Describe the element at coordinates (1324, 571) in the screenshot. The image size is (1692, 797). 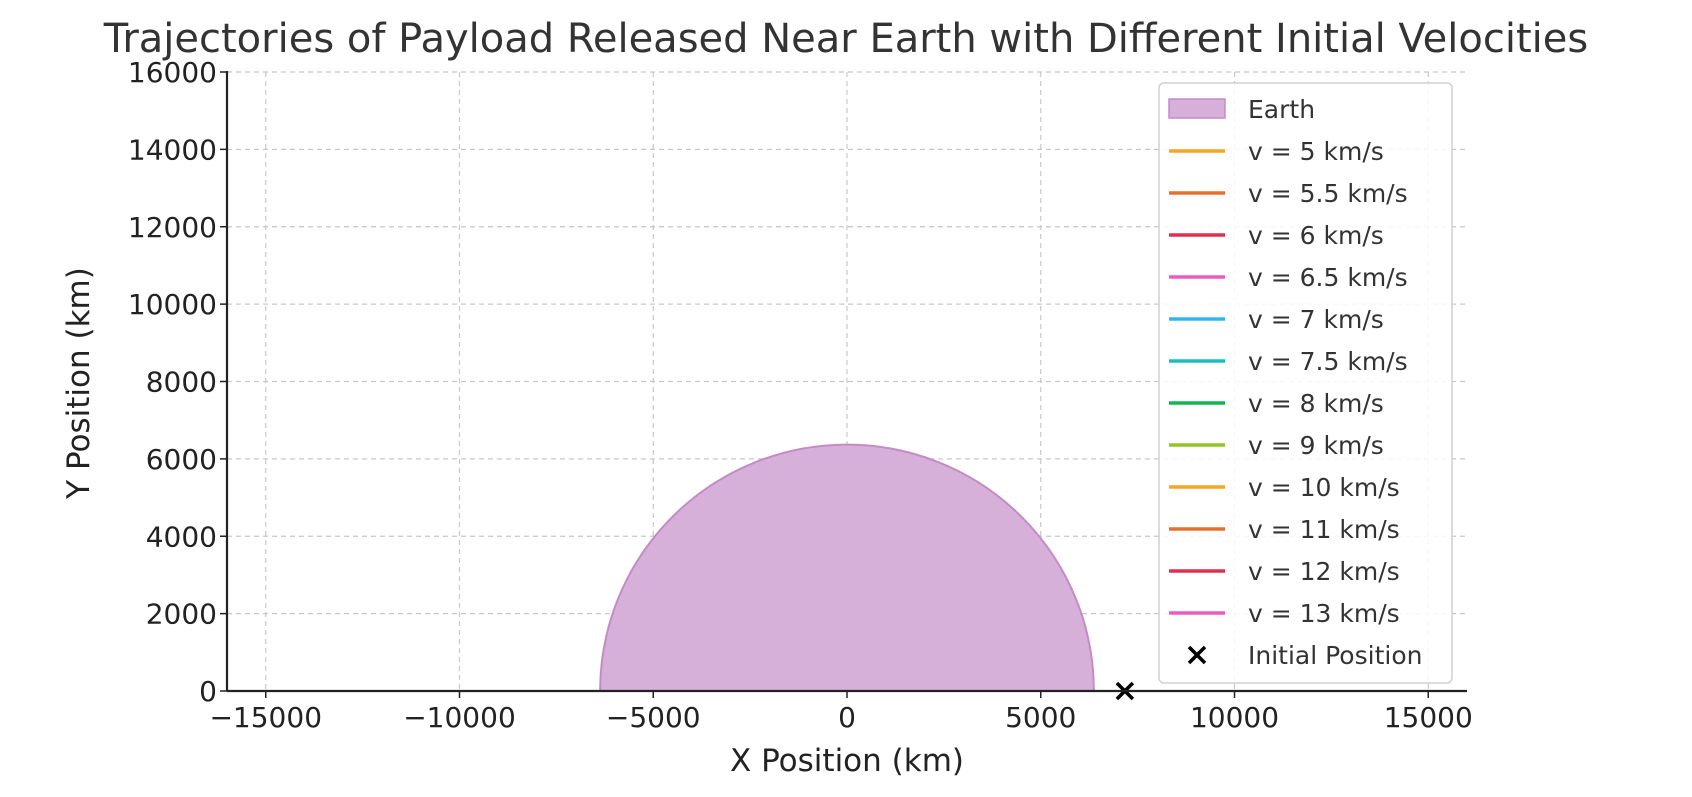
I see `legend-series-label: v = 12 km/s` at that location.